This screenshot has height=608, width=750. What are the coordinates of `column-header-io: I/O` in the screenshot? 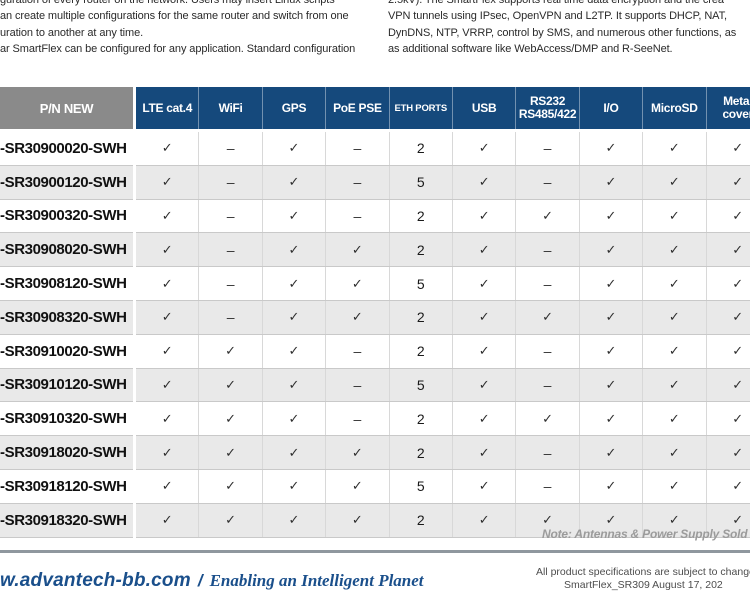 It's located at (610, 109).